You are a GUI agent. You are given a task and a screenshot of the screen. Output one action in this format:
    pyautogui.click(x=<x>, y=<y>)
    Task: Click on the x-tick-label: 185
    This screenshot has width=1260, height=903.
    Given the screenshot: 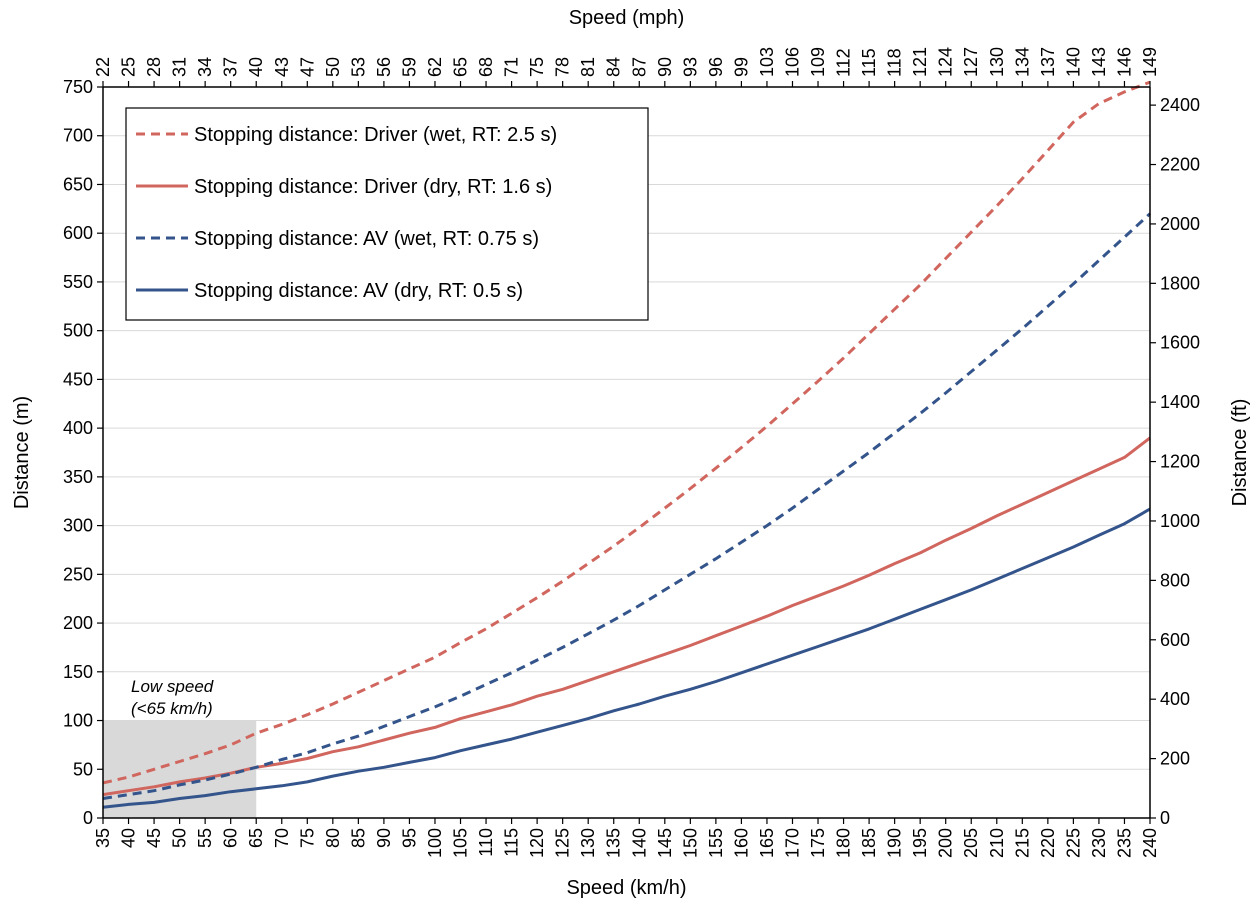 What is the action you would take?
    pyautogui.click(x=869, y=843)
    